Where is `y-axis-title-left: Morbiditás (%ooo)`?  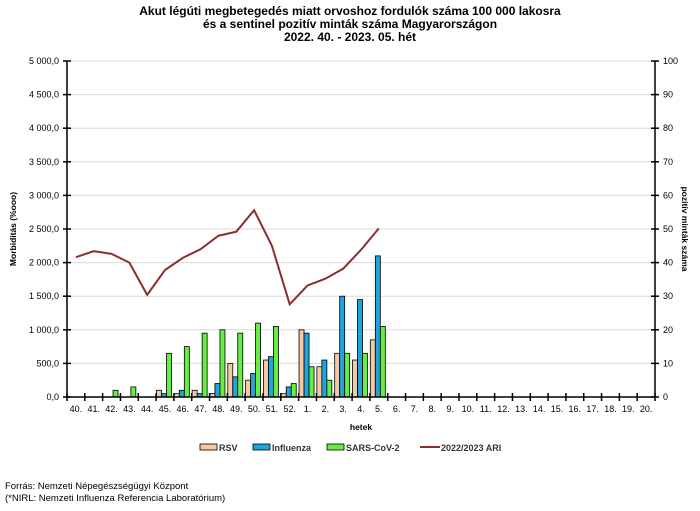 y-axis-title-left: Morbiditás (%ooo) is located at coordinates (13, 229).